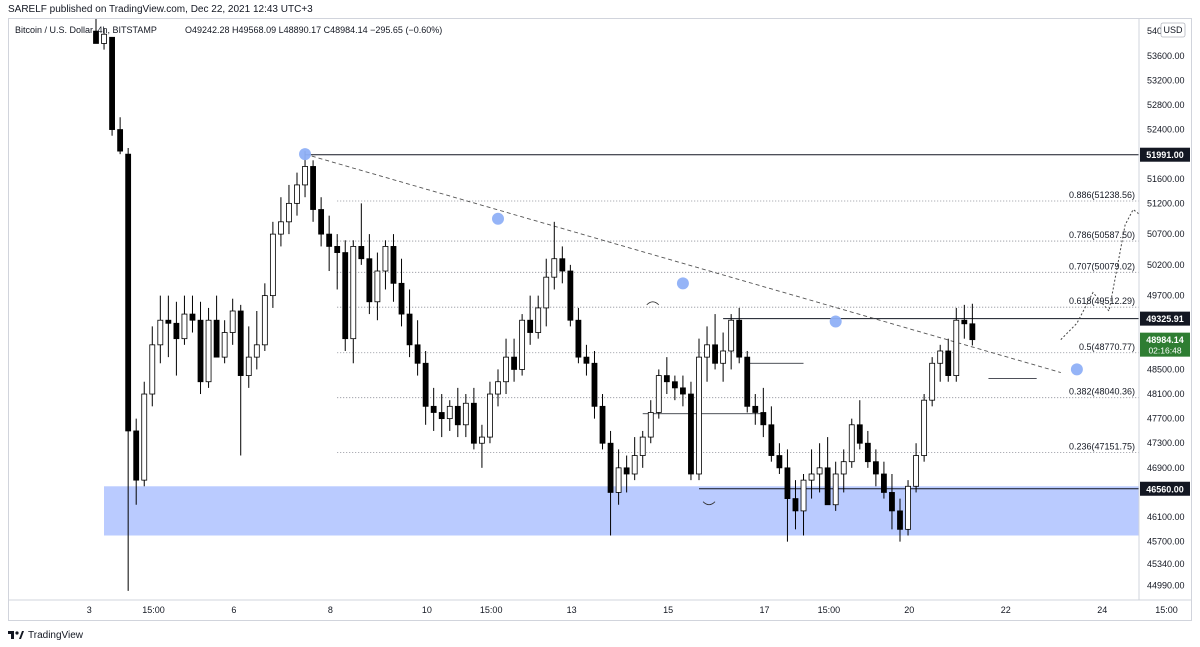  What do you see at coordinates (153, 610) in the screenshot?
I see `time-tick-label: 15:00` at bounding box center [153, 610].